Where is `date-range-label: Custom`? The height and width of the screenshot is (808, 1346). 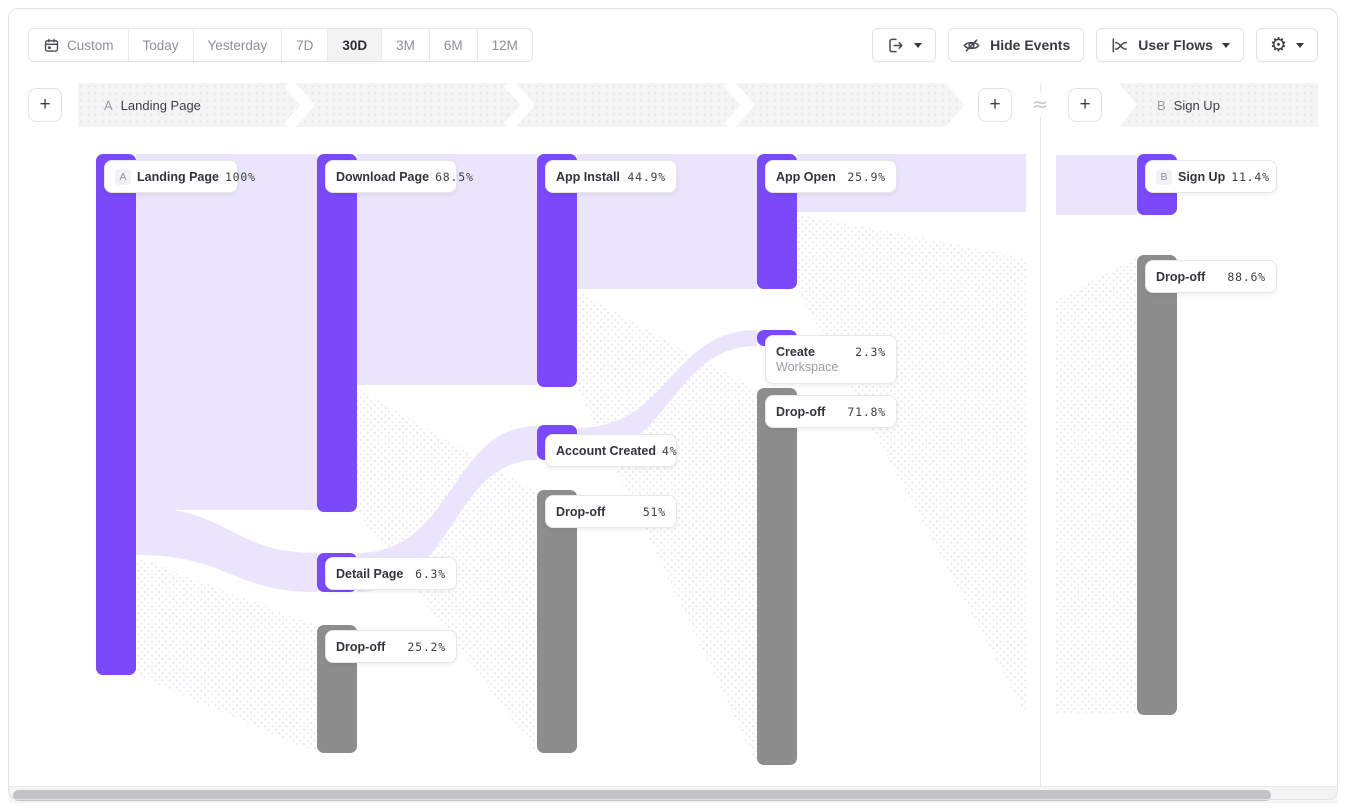
date-range-label: Custom is located at coordinates (90, 45).